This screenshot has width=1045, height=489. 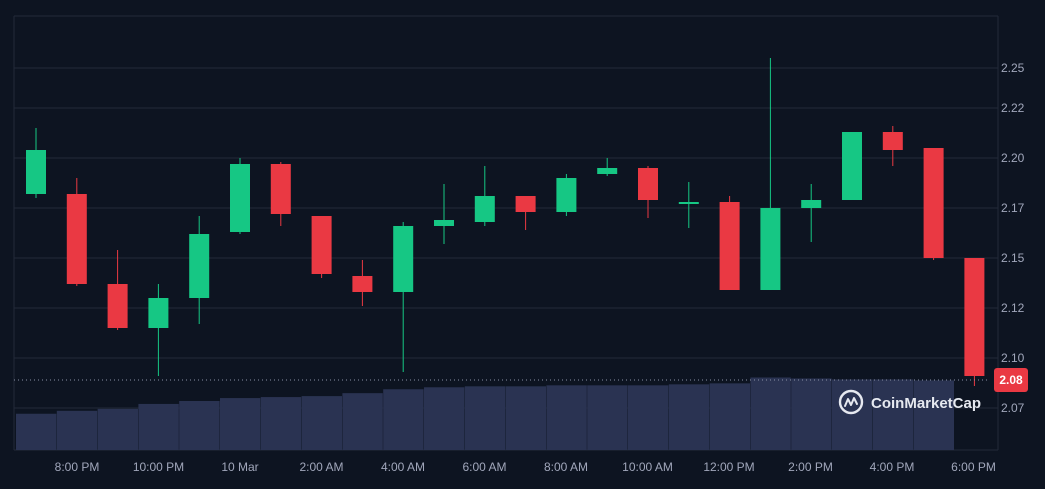 What do you see at coordinates (647, 467) in the screenshot?
I see `x-tick-label: 10:00 AM` at bounding box center [647, 467].